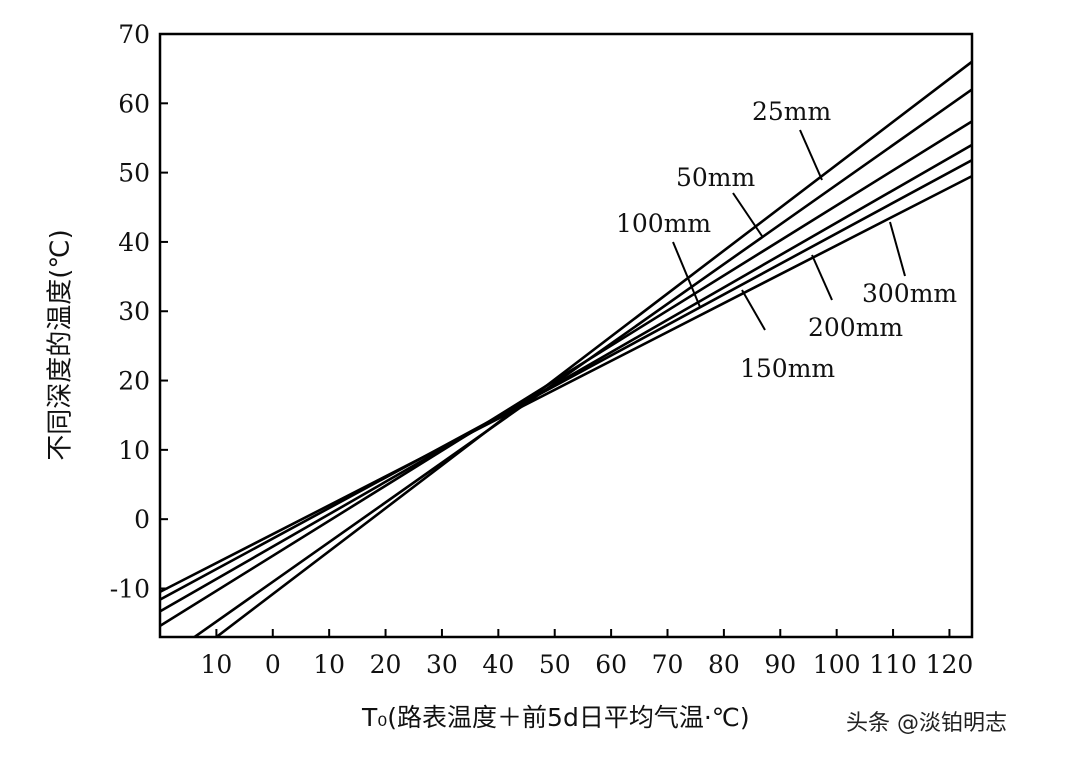 The image size is (1068, 757). What do you see at coordinates (893, 664) in the screenshot?
I see `x-tick-label: 110` at bounding box center [893, 664].